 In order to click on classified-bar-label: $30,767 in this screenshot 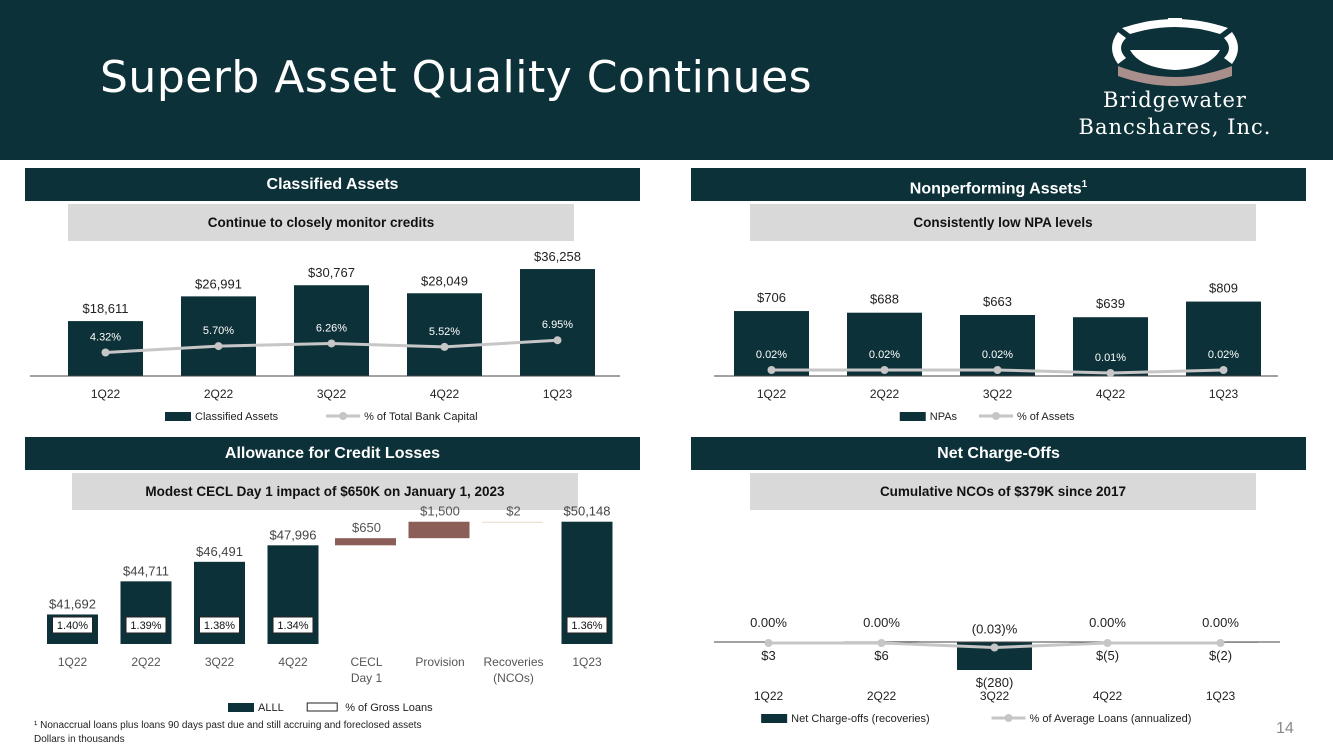, I will do `click(331, 272)`.